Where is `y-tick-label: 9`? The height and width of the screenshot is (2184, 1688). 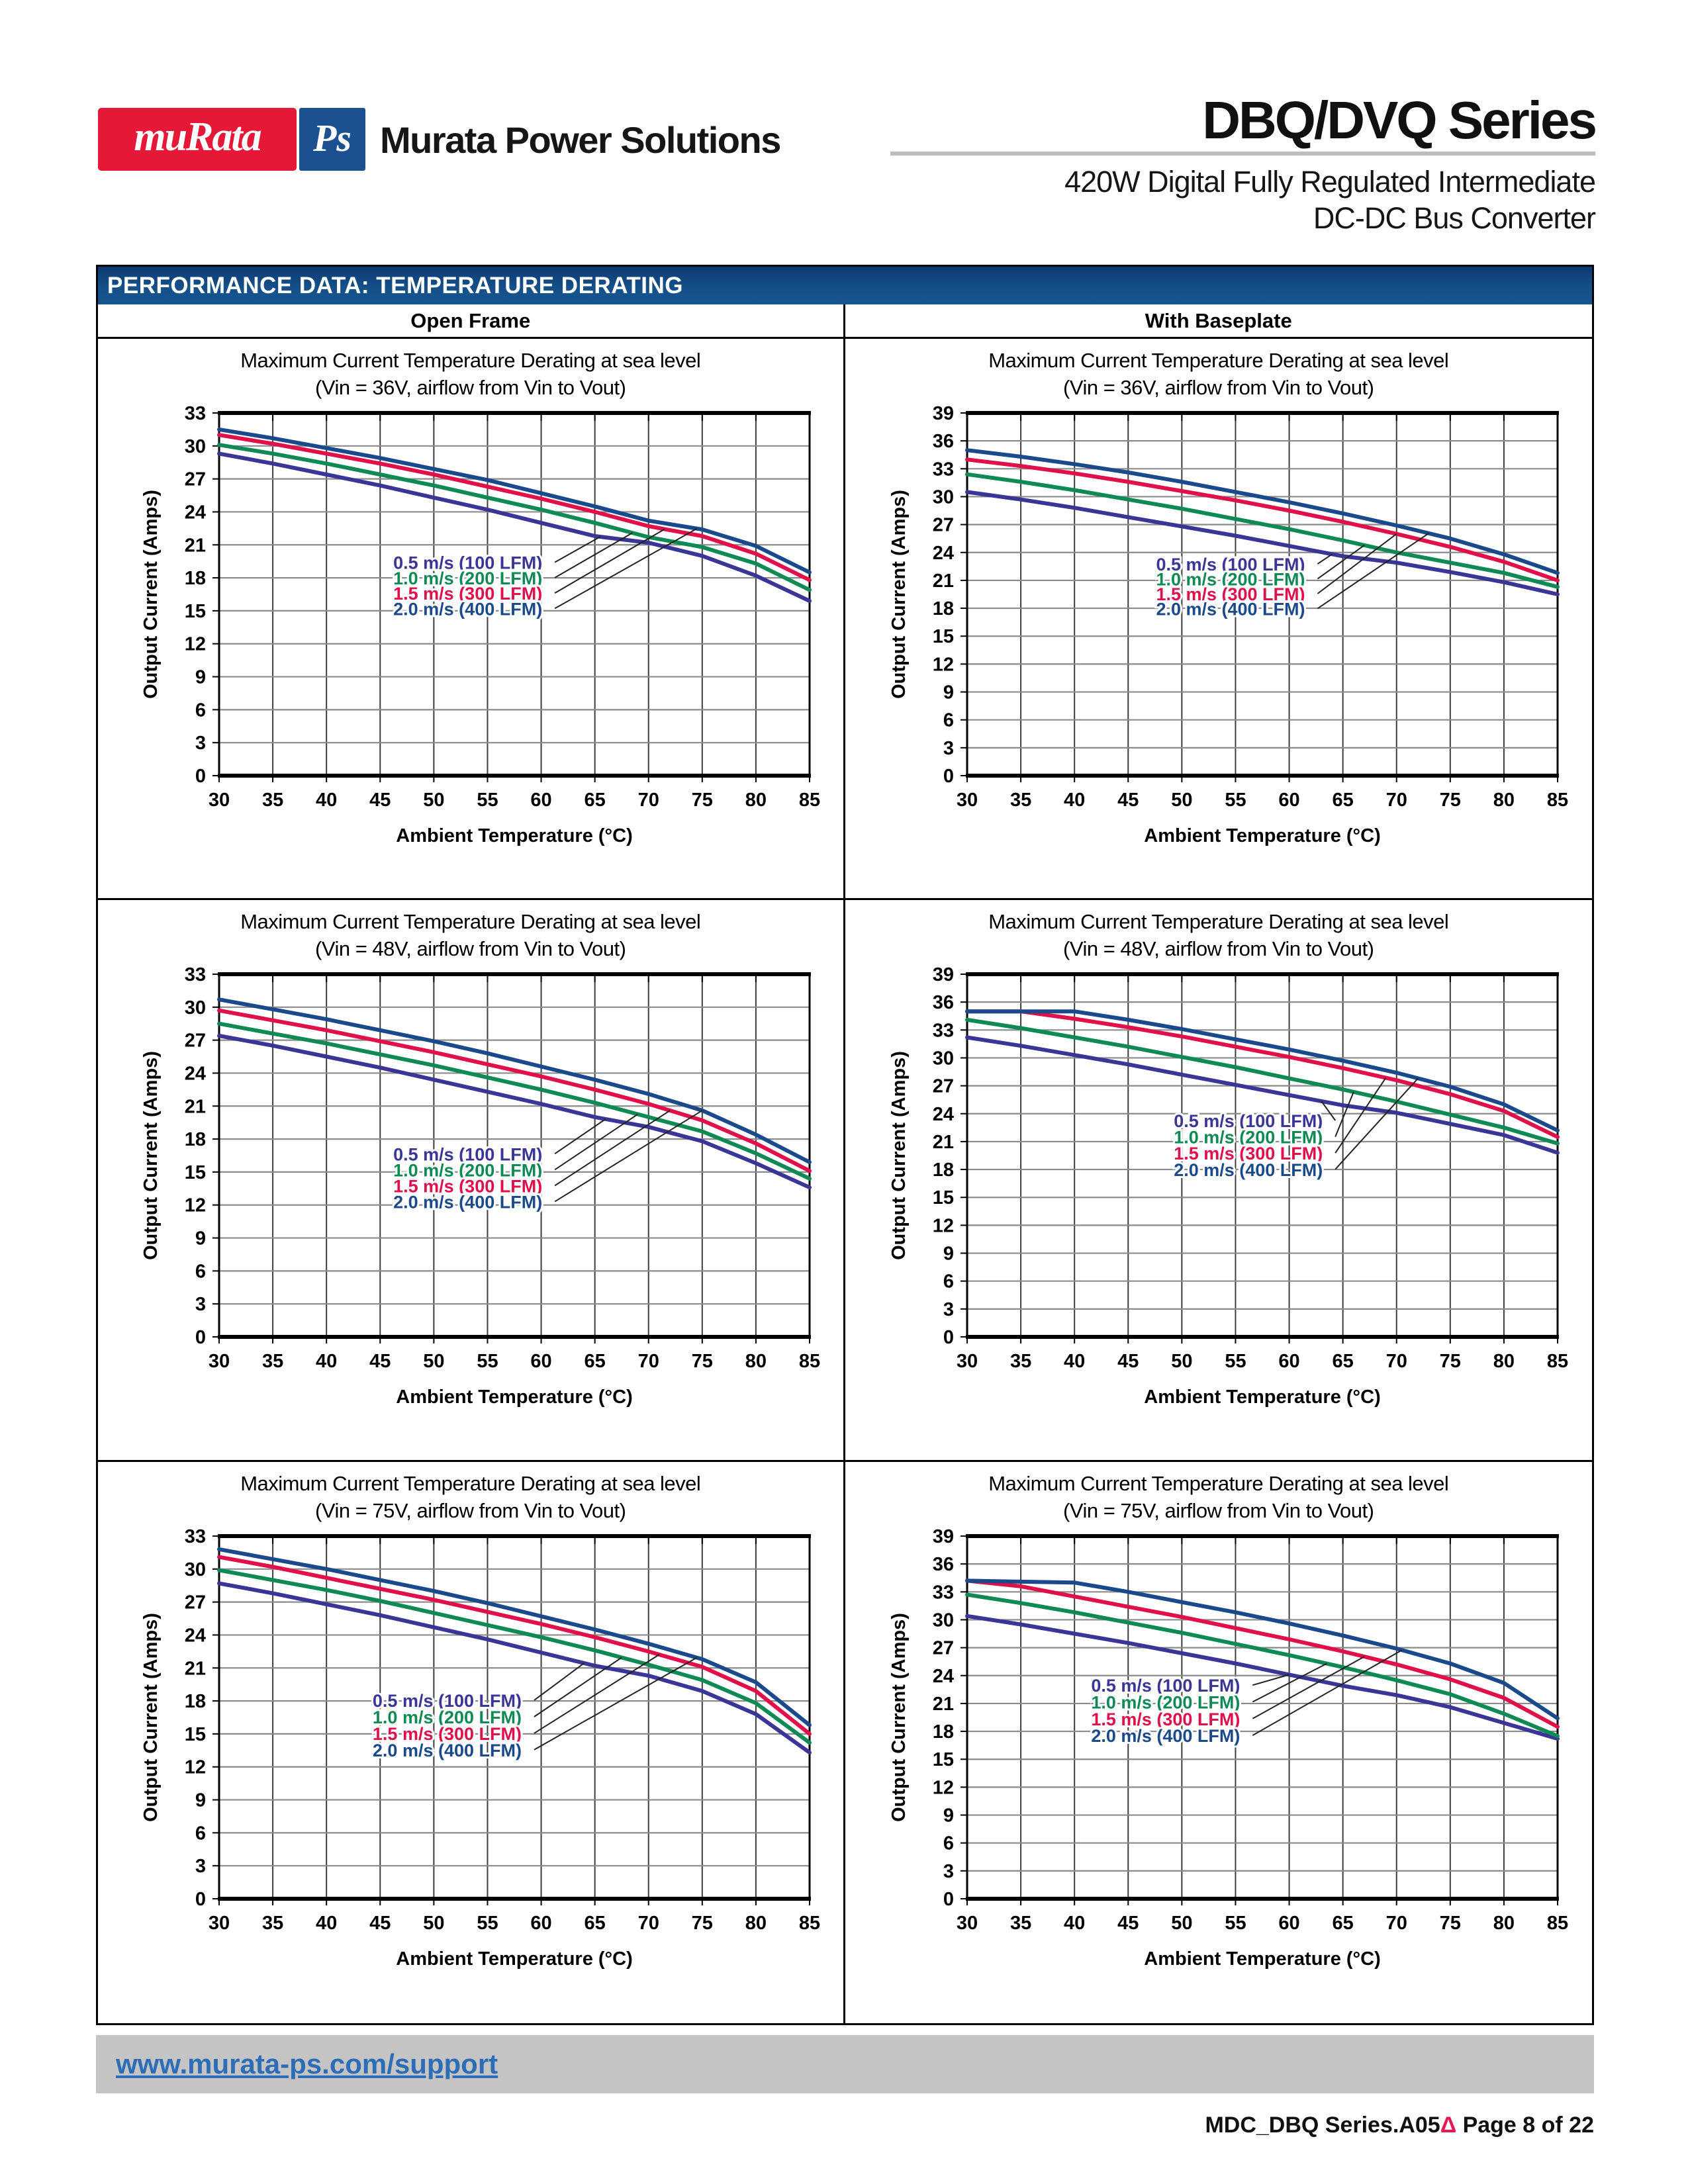 y-tick-label: 9 is located at coordinates (948, 1815).